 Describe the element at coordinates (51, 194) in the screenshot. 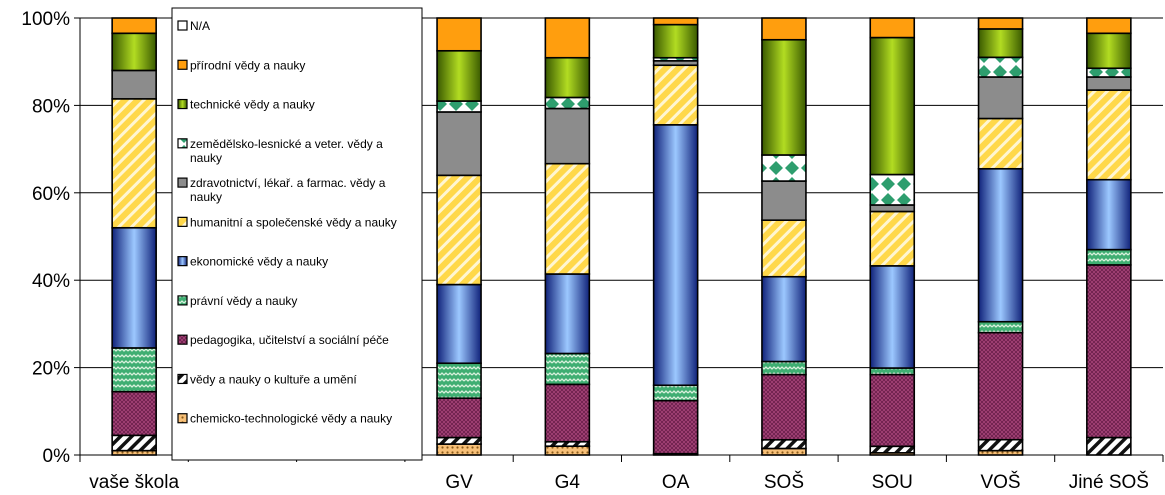

I see `y-tick-label: 60%` at that location.